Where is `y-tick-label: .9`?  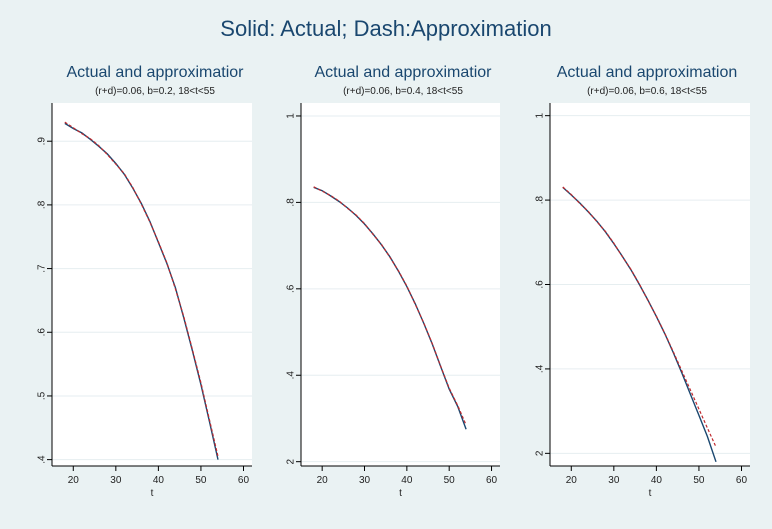 y-tick-label: .9 is located at coordinates (42, 141).